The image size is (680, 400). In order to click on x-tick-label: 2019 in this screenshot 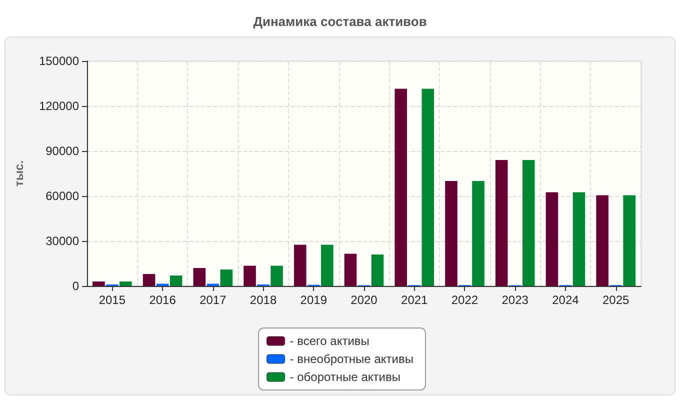, I will do `click(314, 300)`.